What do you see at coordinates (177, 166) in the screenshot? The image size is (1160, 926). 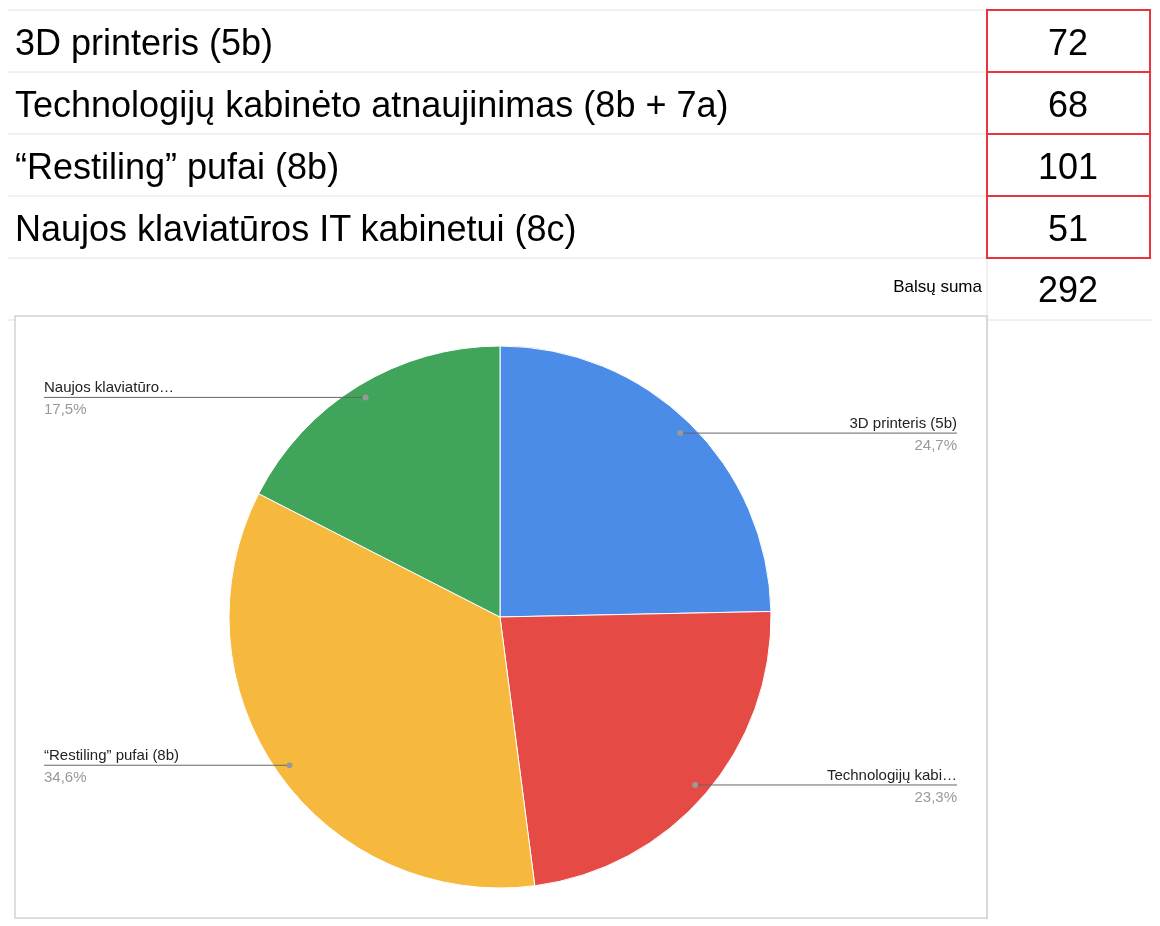 I see `category-label: “Restiling” pufai (8b)` at bounding box center [177, 166].